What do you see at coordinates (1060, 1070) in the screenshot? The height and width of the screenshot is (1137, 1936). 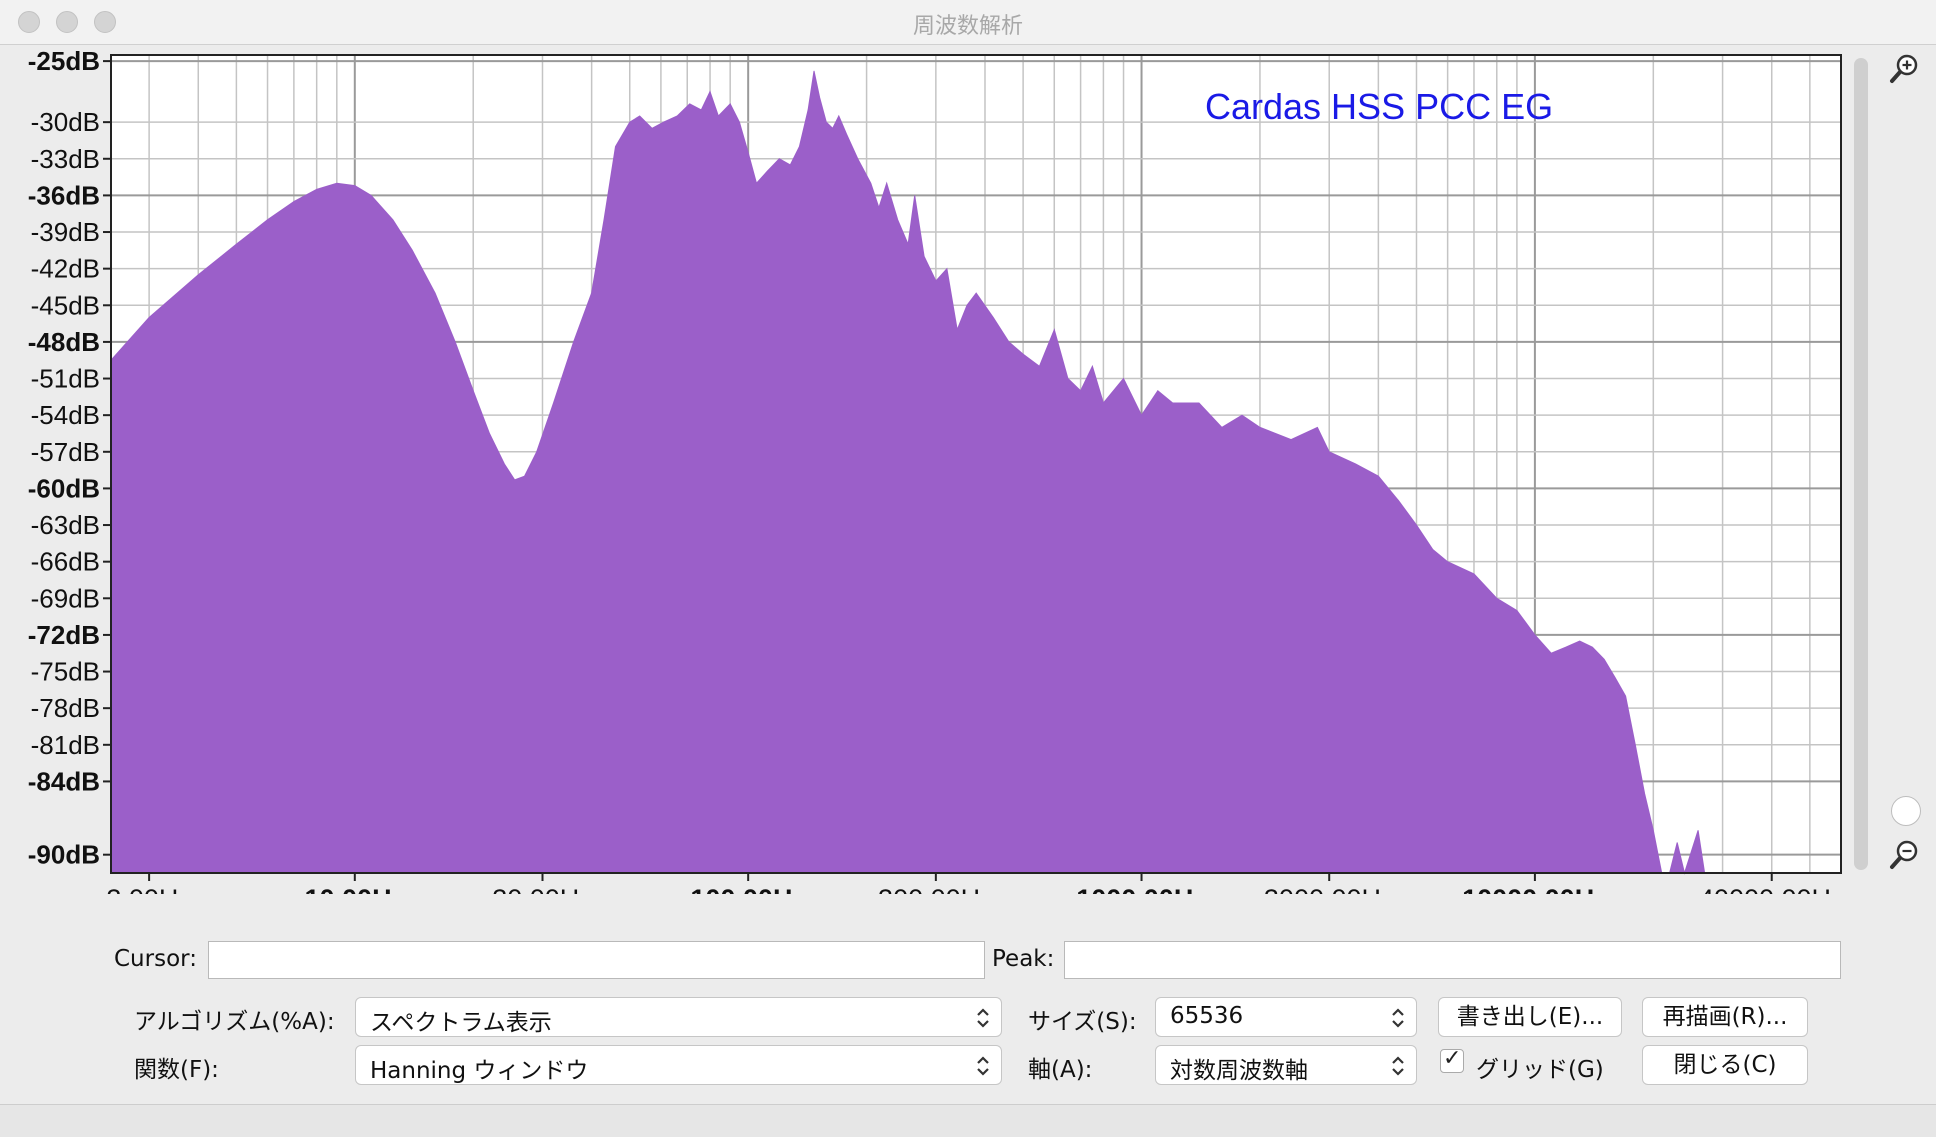 I see `axis-label: 軸(A):` at bounding box center [1060, 1070].